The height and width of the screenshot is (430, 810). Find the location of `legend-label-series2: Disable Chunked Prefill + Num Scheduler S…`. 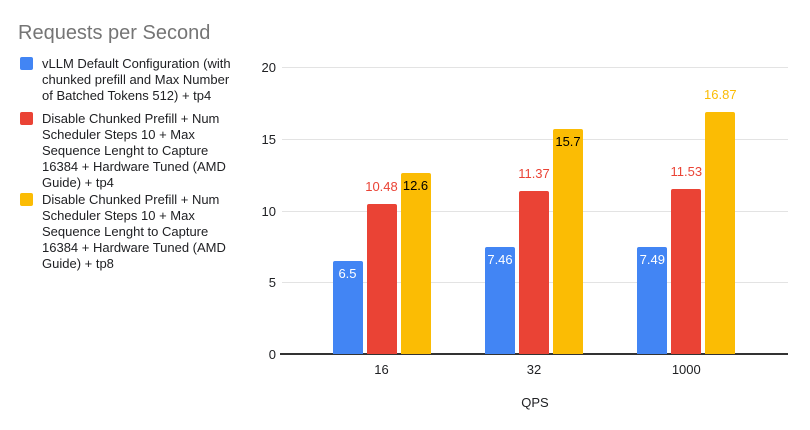

legend-label-series2: Disable Chunked Prefill + Num Scheduler S… is located at coordinates (146, 151).